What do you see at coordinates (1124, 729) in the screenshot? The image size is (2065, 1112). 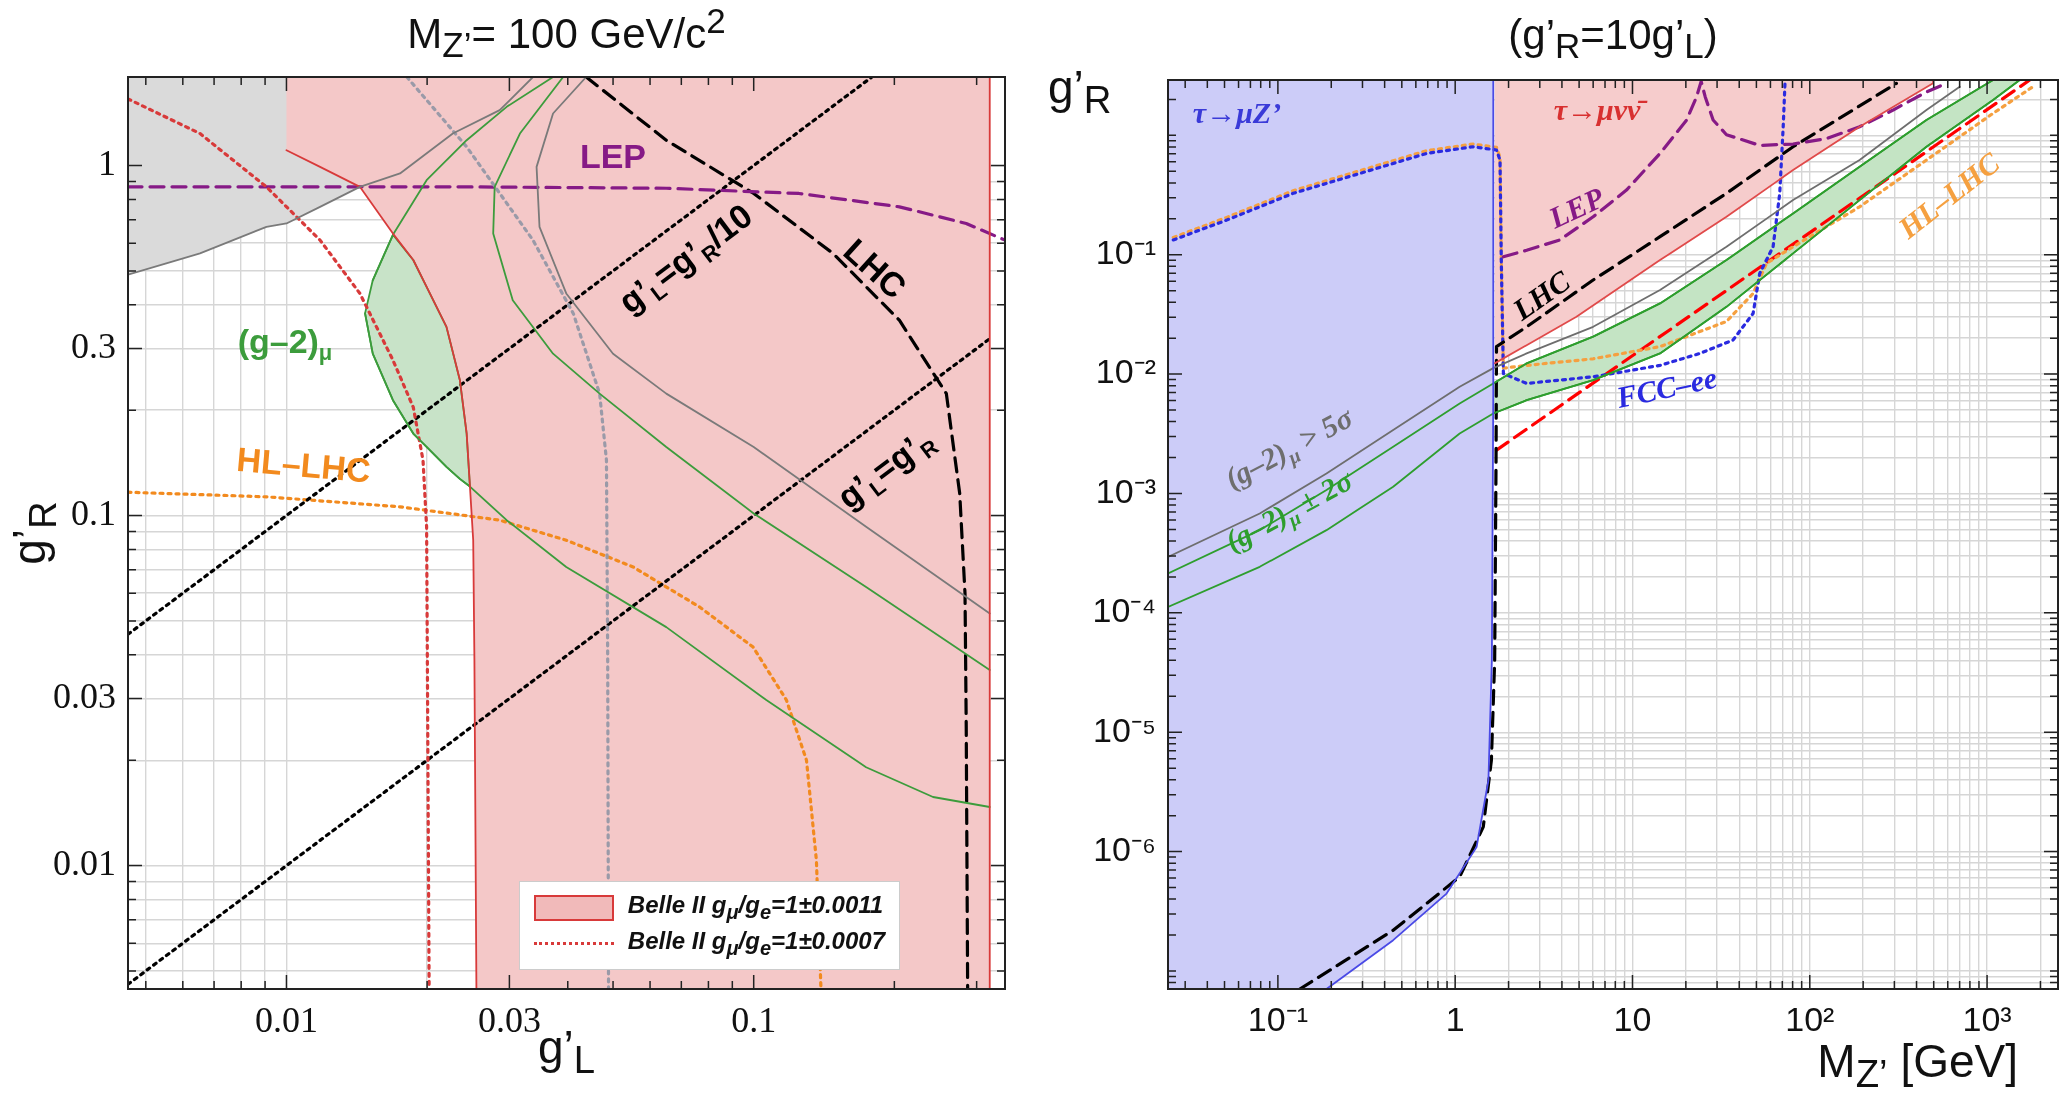 I see `y-tick-label: 10⁻⁵` at bounding box center [1124, 729].